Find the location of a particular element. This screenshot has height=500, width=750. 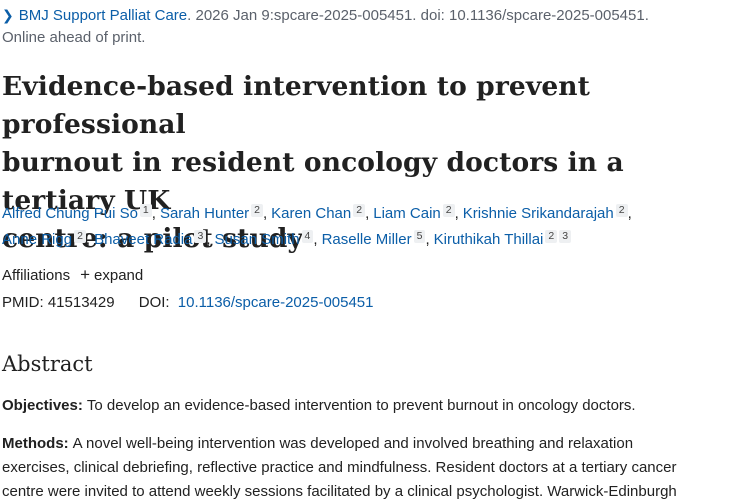

author-link: Bhaveet Radia is located at coordinates (143, 239).